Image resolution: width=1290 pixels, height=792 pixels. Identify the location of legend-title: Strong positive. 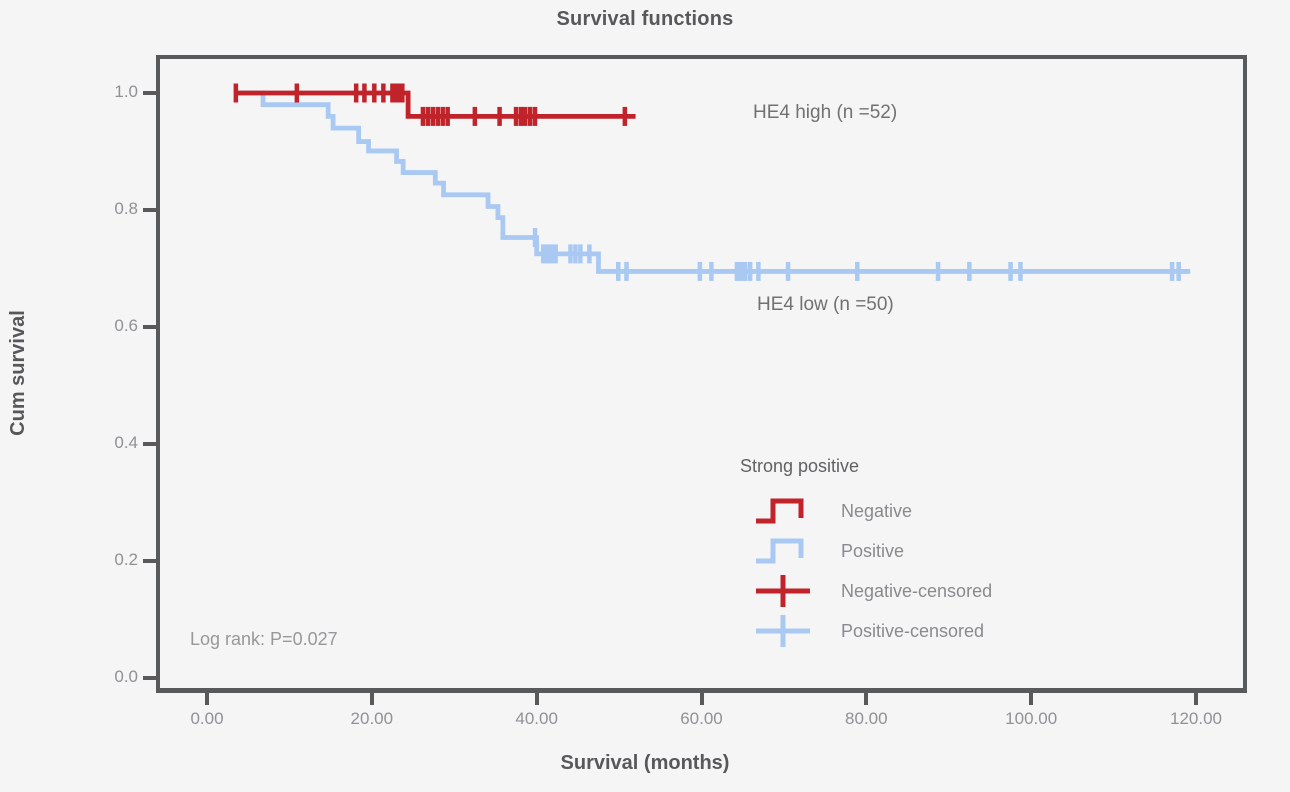
(800, 466).